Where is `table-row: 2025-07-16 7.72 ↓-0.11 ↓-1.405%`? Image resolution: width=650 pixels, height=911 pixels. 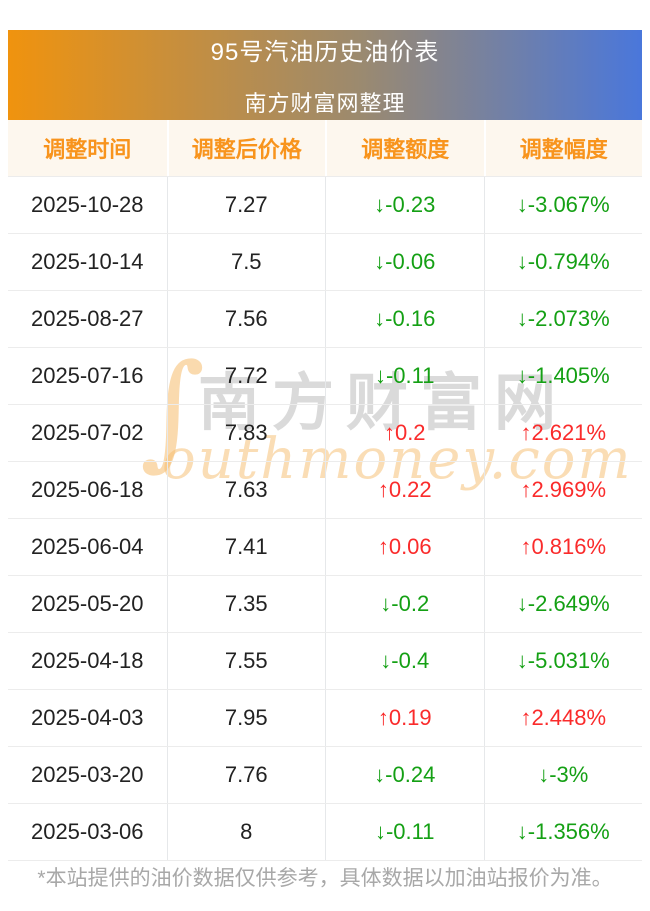 table-row: 2025-07-16 7.72 ↓-0.11 ↓-1.405% is located at coordinates (325, 376).